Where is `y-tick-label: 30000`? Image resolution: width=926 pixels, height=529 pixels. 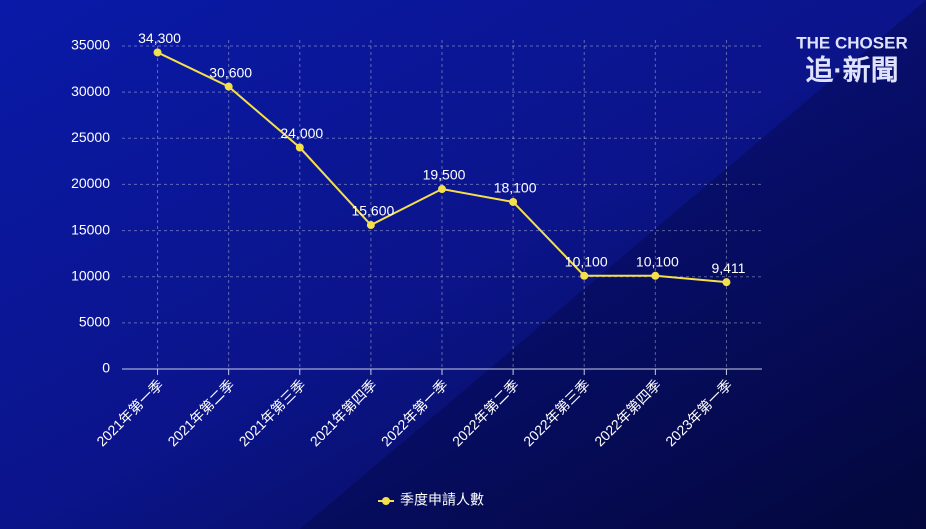
y-tick-label: 30000 is located at coordinates (90, 91).